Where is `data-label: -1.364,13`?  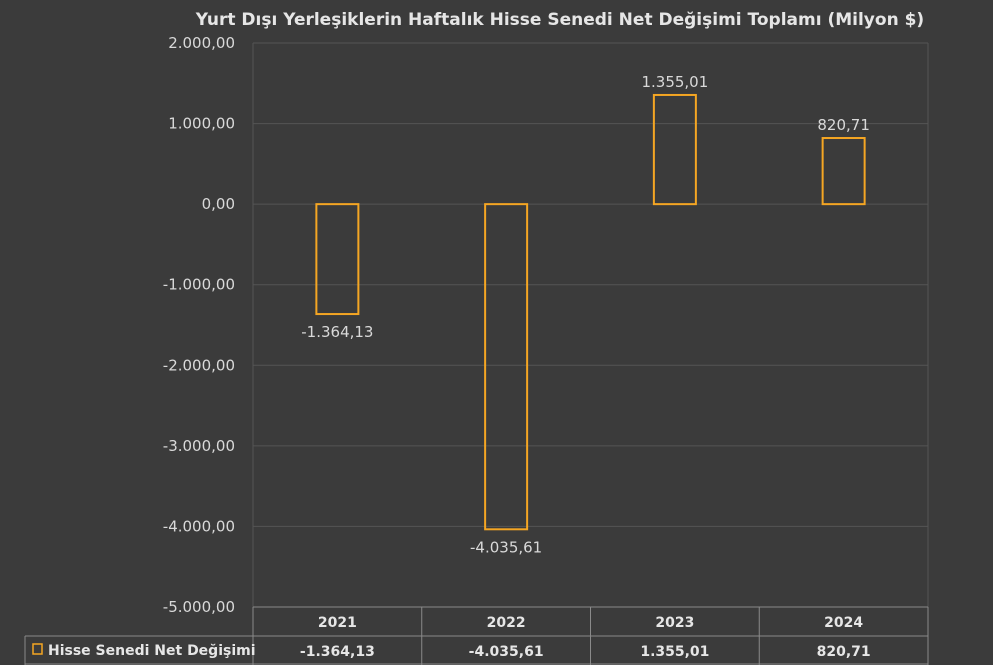 data-label: -1.364,13 is located at coordinates (337, 332).